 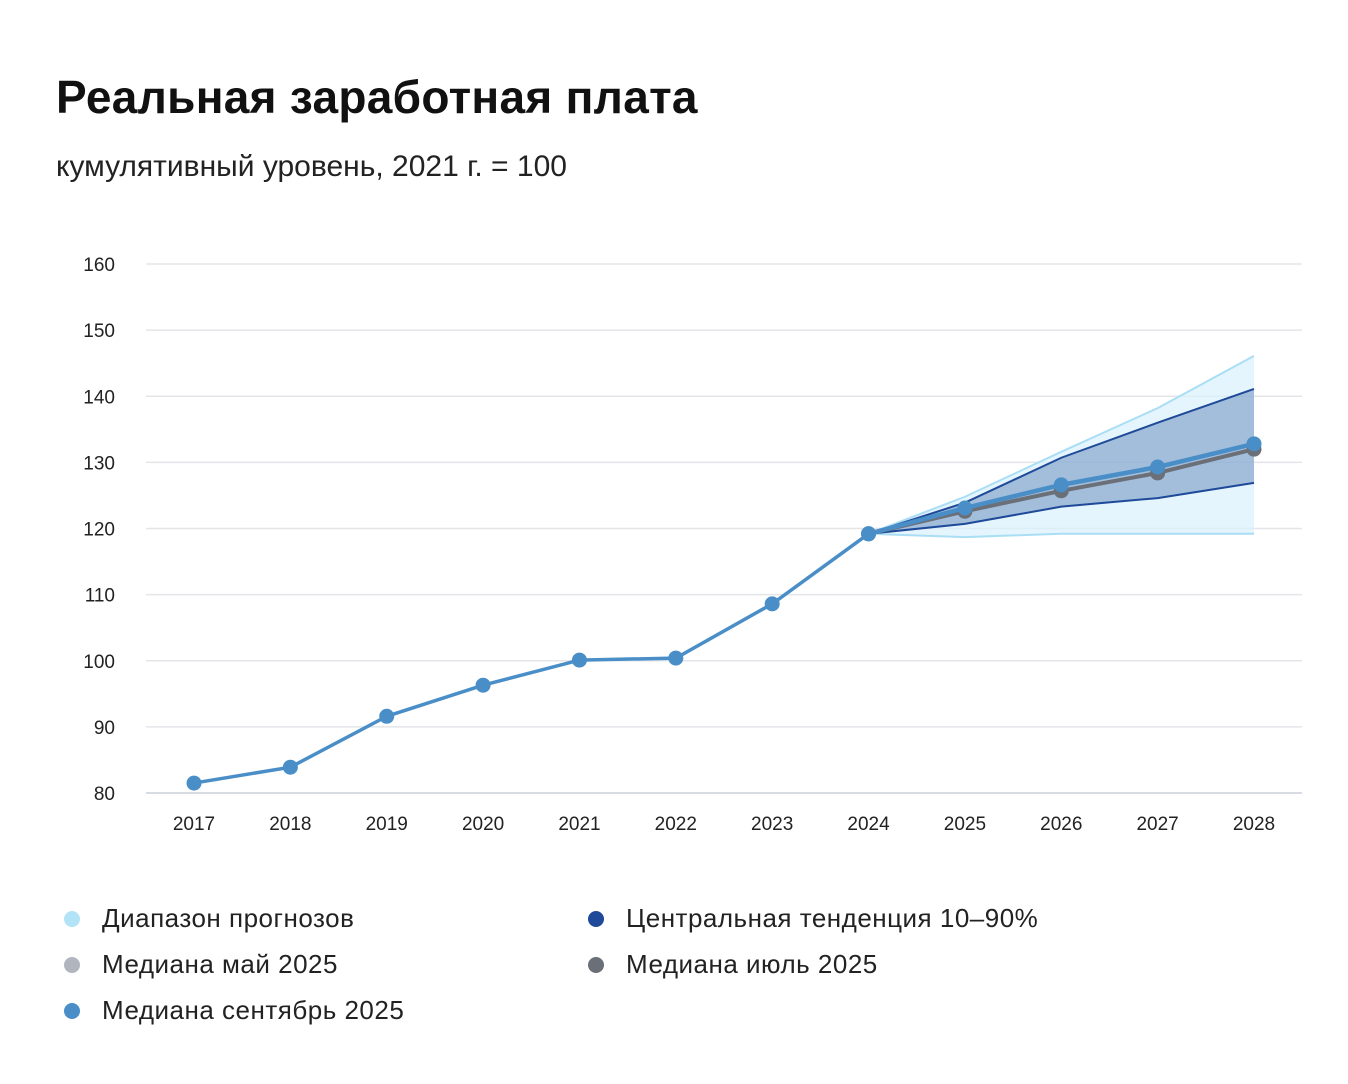 I want to click on y-tick-label: 160, so click(x=99, y=265).